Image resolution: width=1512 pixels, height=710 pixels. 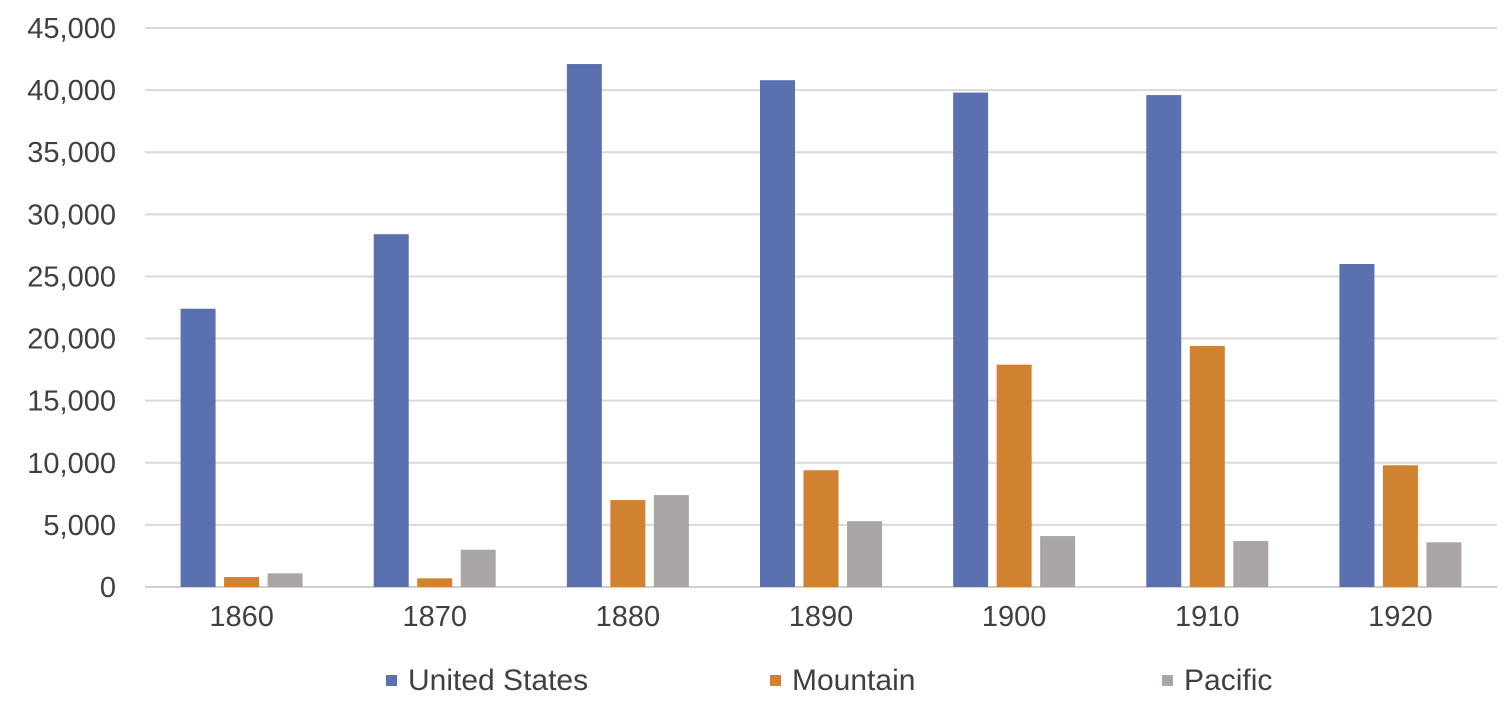 What do you see at coordinates (498, 680) in the screenshot?
I see `legend-label-united-states: United States` at bounding box center [498, 680].